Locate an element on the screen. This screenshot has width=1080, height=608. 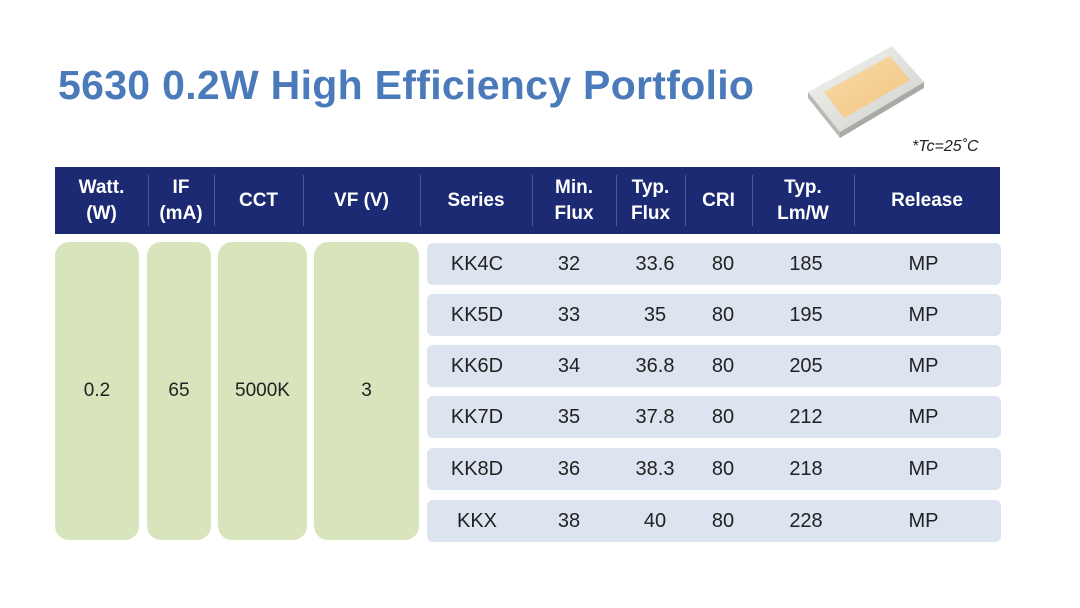
typ-flux-cell: 36.8 is located at coordinates (655, 365).